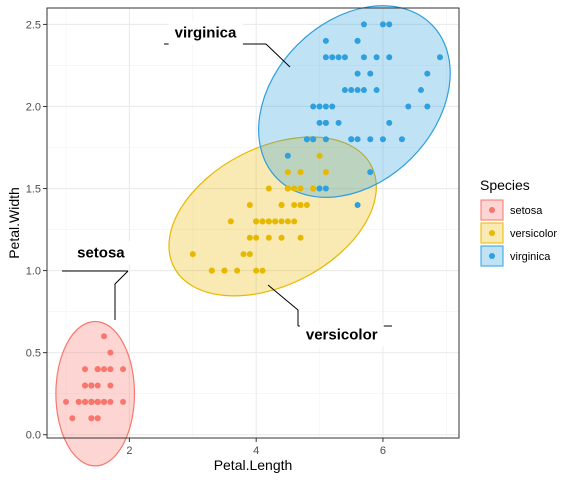  I want to click on legend-key-point-virginica, so click(492, 256).